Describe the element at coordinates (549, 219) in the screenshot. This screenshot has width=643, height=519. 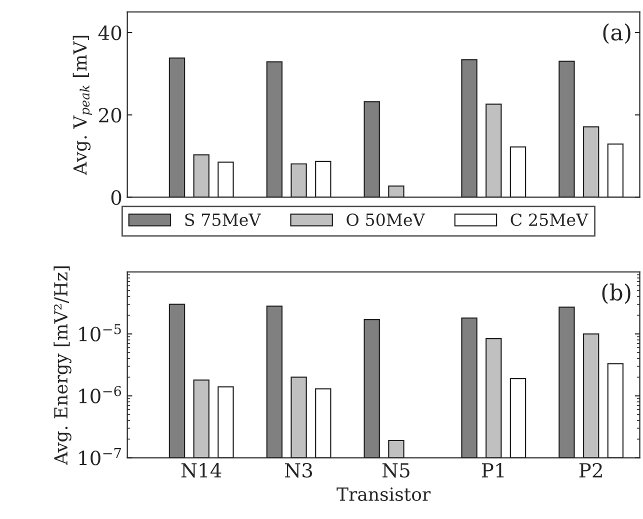
I see `legend-label: C 25MeV` at that location.